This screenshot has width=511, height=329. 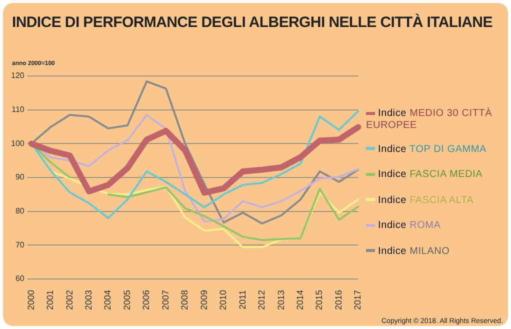 What do you see at coordinates (261, 300) in the screenshot?
I see `x-tick-label: 2012` at bounding box center [261, 300].